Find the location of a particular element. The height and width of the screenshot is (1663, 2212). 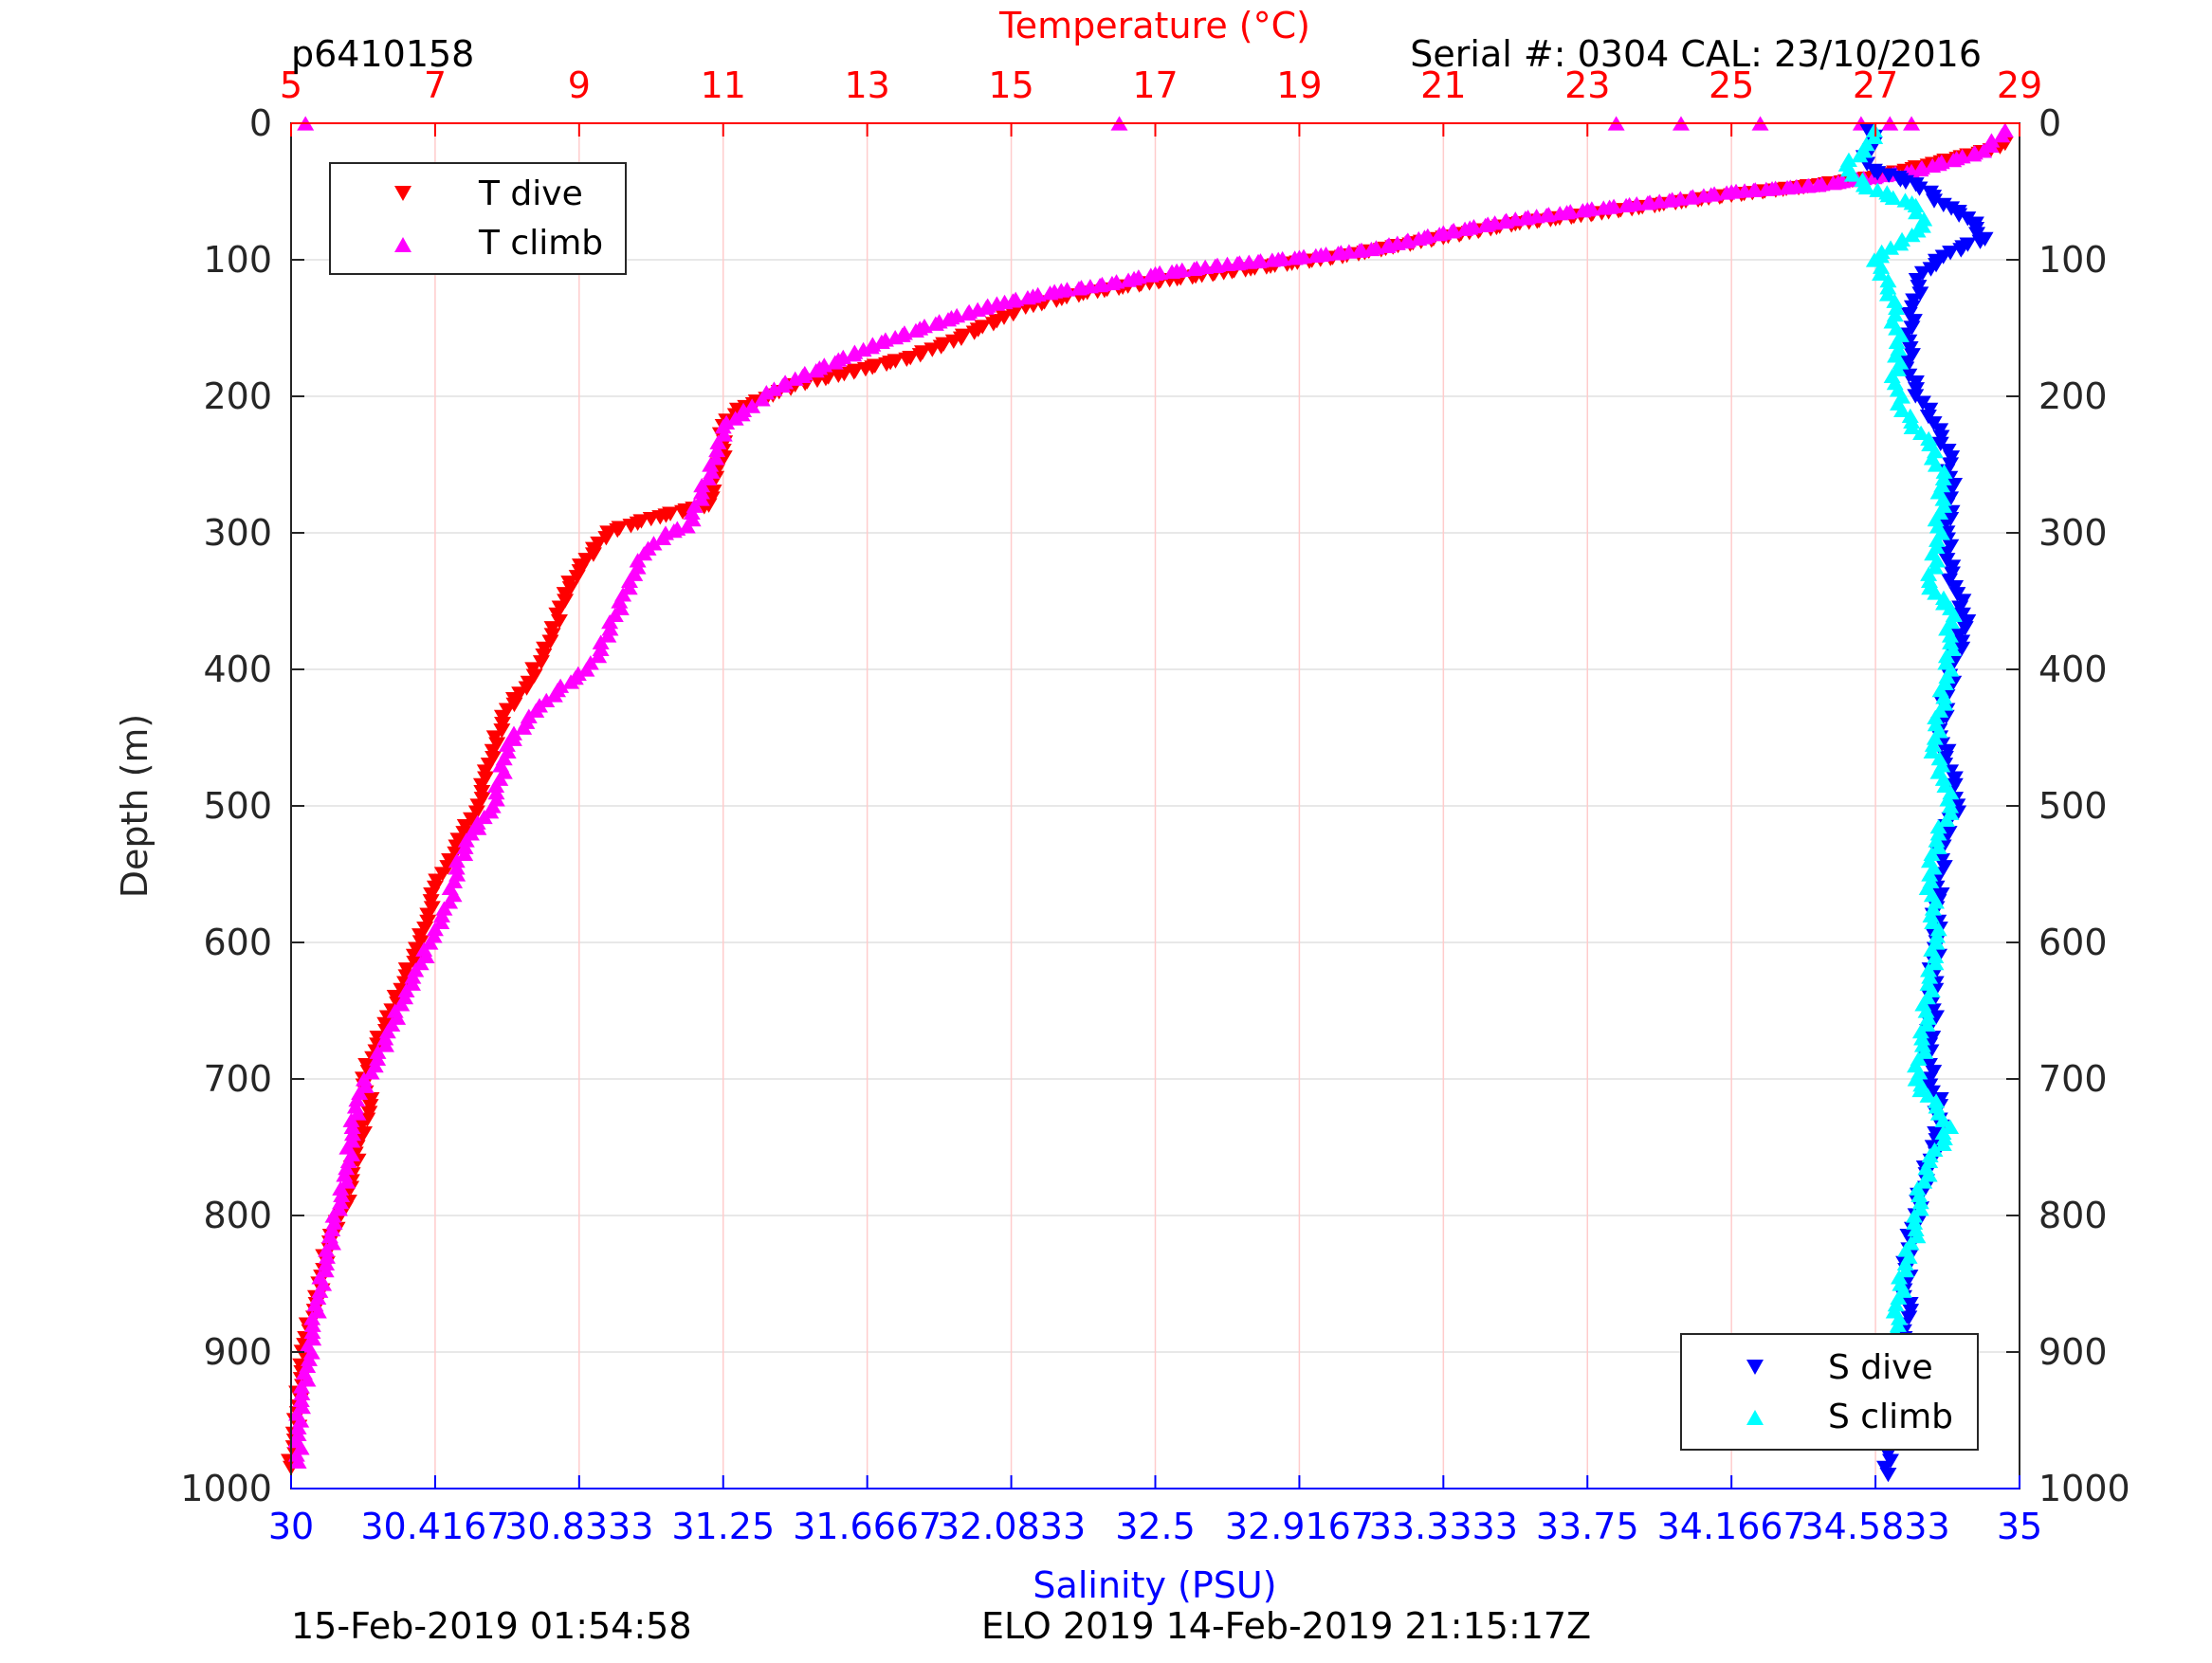

salinity-tick-label: 32.0833 is located at coordinates (1012, 1526).